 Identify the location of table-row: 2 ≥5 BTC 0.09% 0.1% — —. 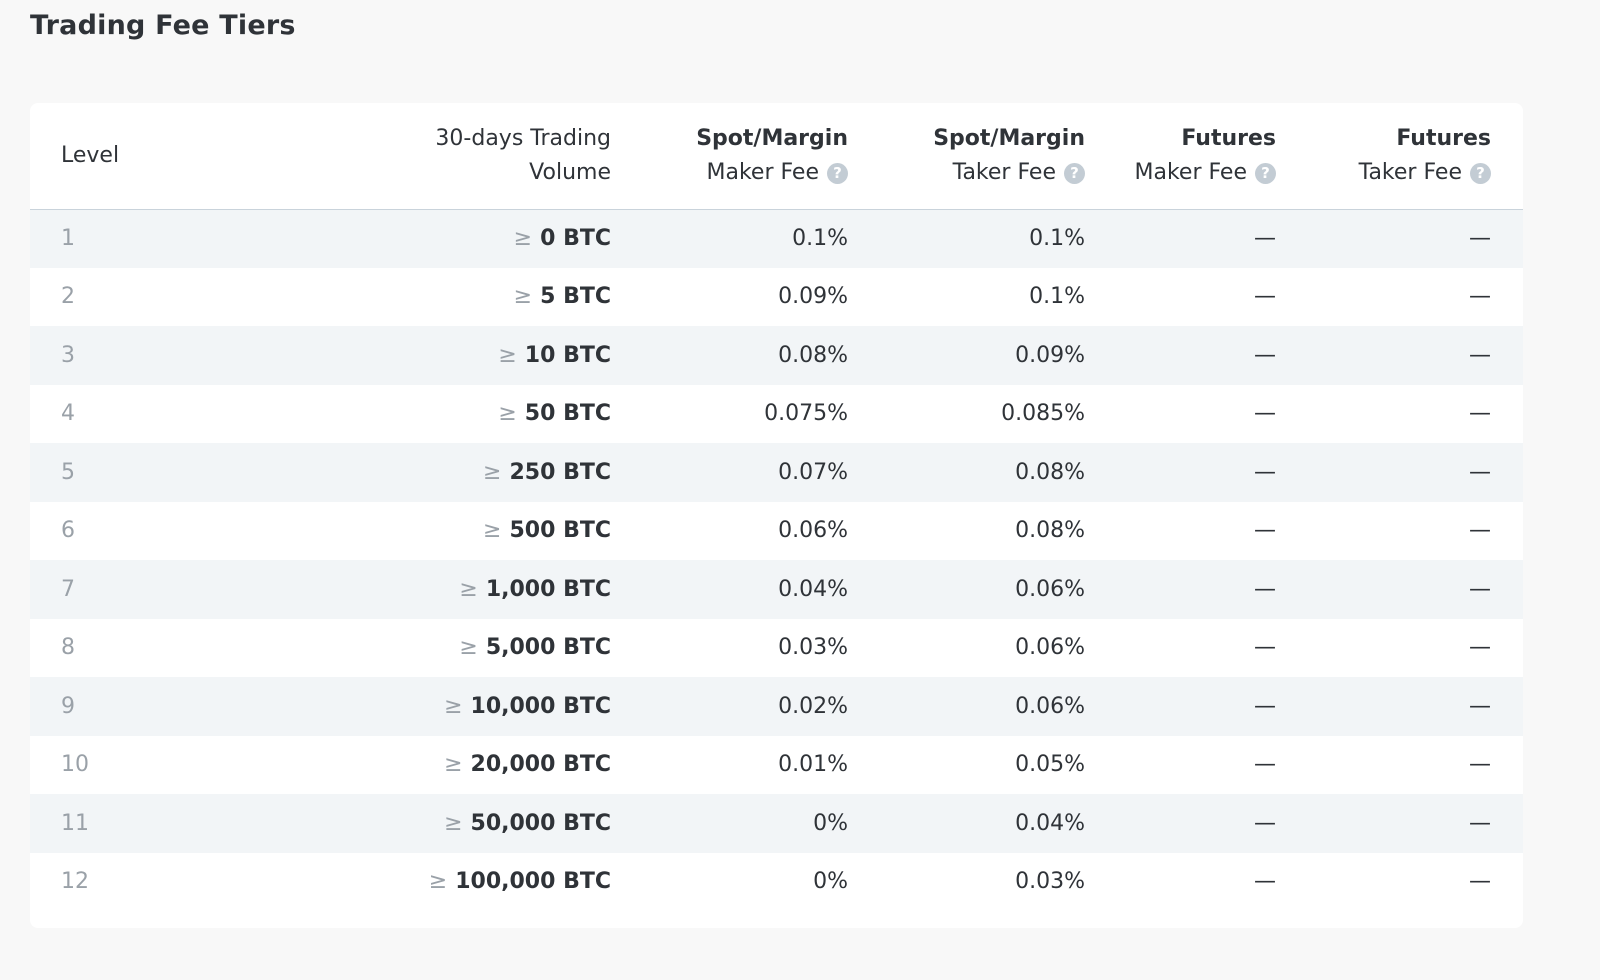
(776, 297).